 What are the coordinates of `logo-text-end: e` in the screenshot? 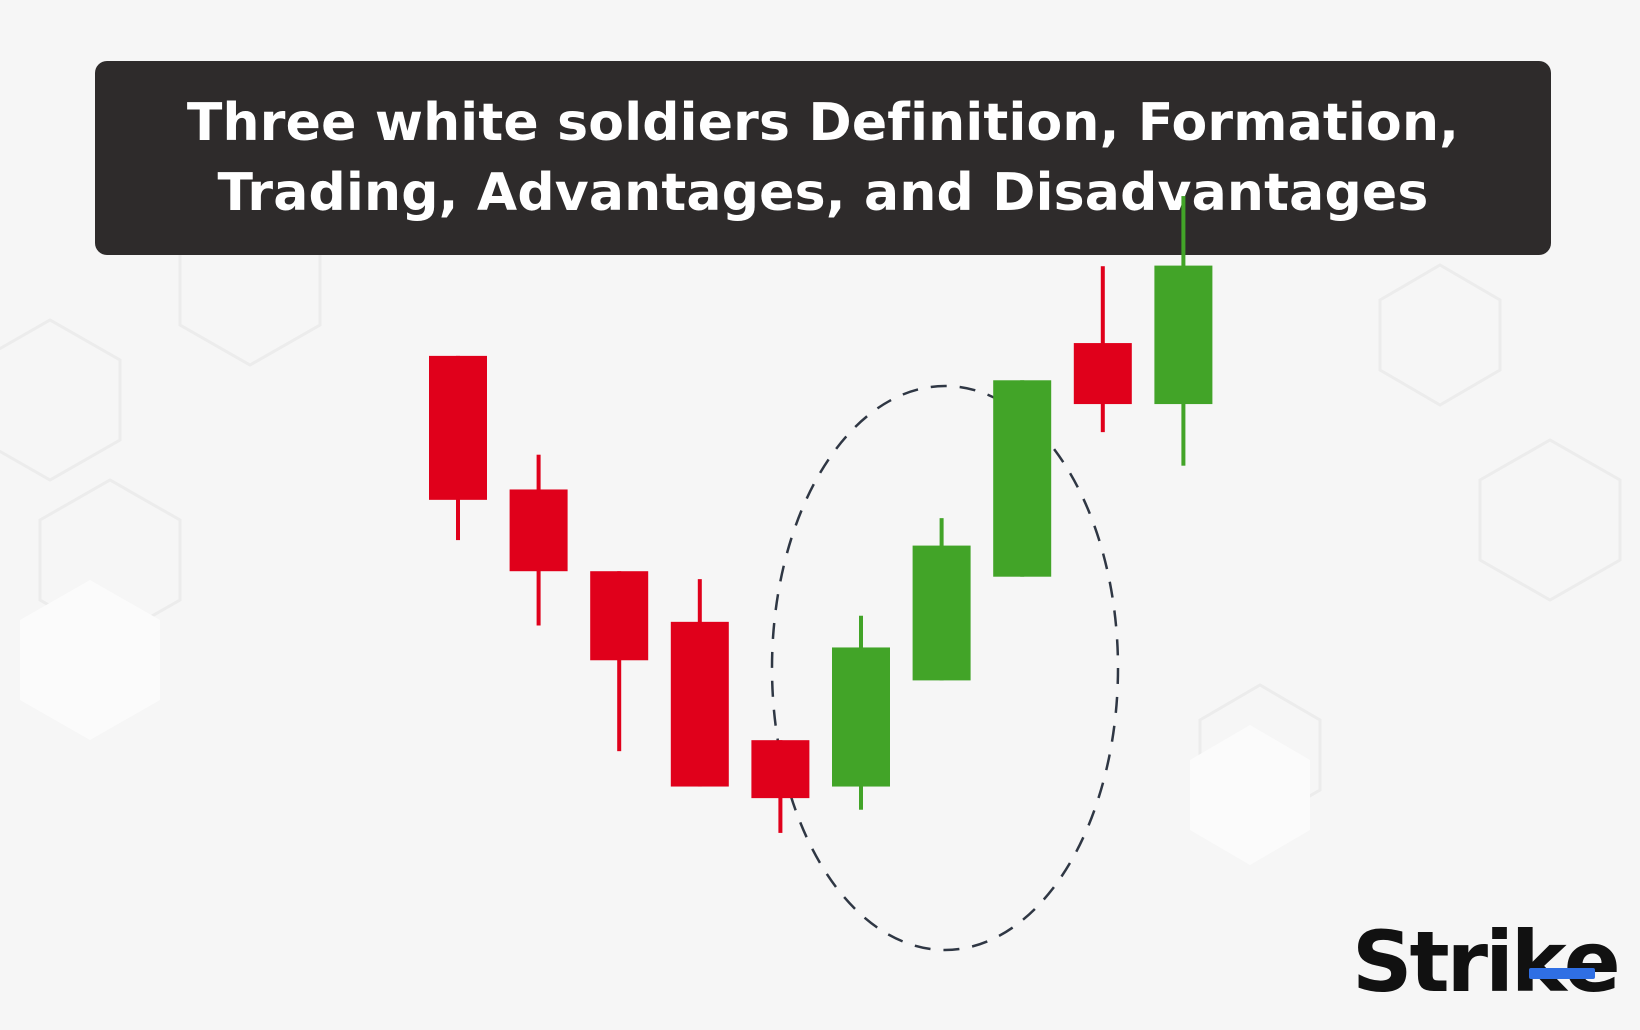 It's located at (1592, 962).